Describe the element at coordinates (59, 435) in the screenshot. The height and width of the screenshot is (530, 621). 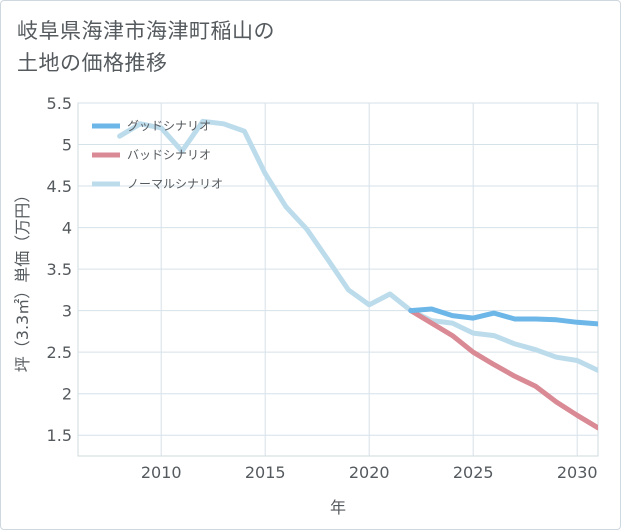
I see `y-tick-label: 1.5` at that location.